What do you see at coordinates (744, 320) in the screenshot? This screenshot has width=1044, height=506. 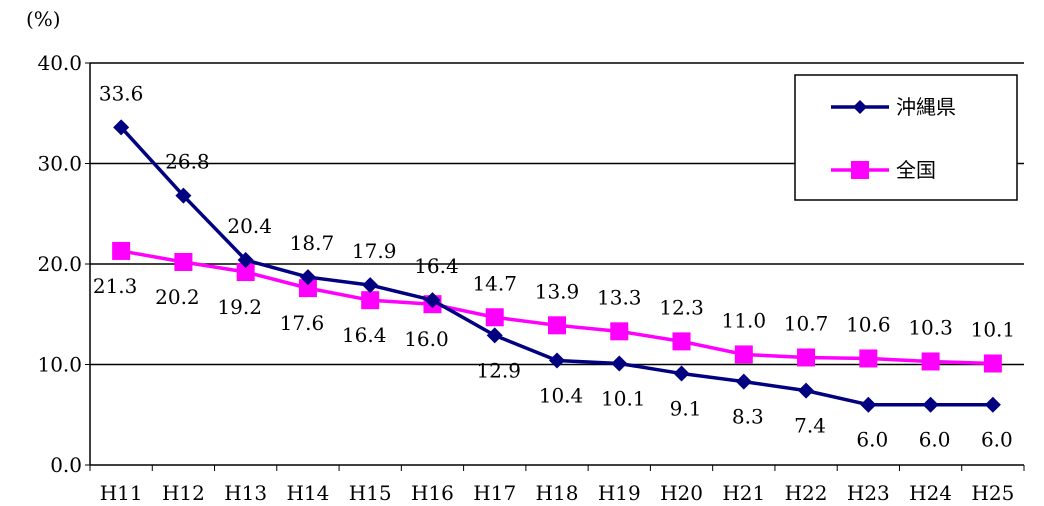 I see `data-label-national: 11.0` at bounding box center [744, 320].